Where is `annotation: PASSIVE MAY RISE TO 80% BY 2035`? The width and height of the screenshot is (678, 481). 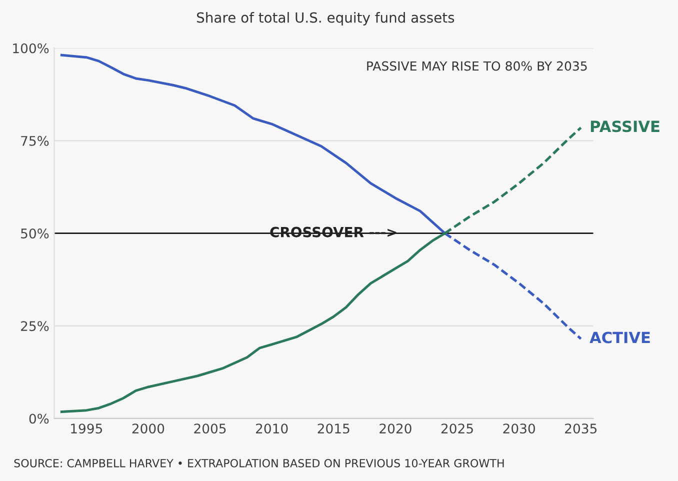
annotation: PASSIVE MAY RISE TO 80% BY 2035 is located at coordinates (477, 66).